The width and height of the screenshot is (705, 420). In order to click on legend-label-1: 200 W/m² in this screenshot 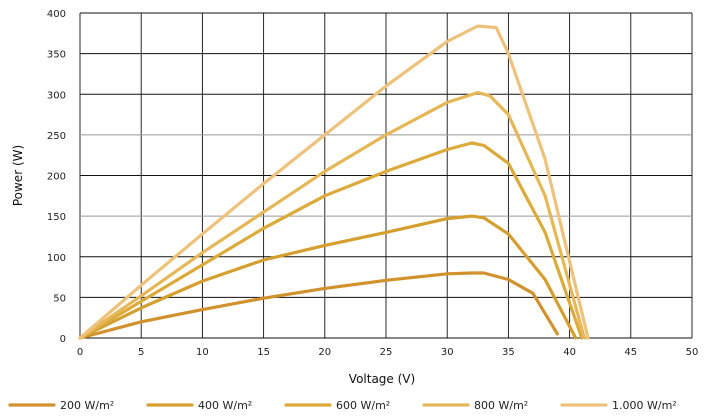, I will do `click(87, 405)`.